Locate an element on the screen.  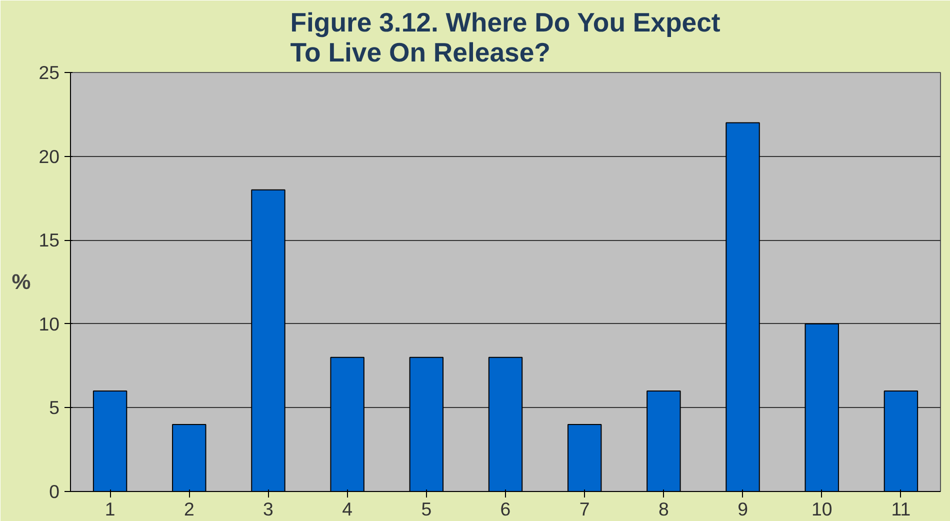
y-tick-label: 15 is located at coordinates (49, 240).